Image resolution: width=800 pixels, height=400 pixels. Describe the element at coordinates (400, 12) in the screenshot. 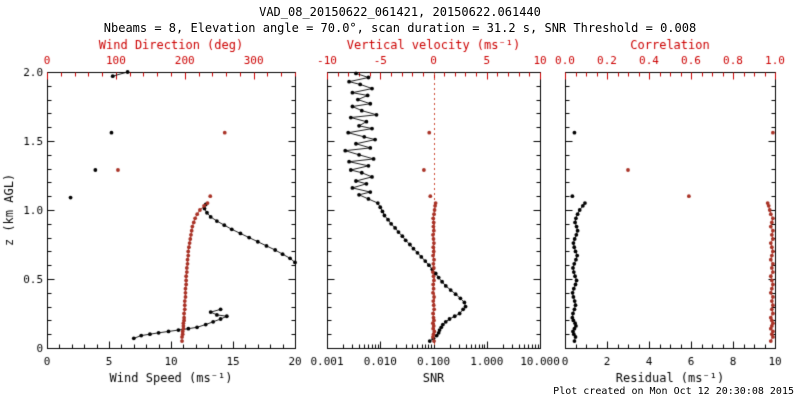

I see `plot-title: VAD_08_20150622_061421, 20150622.061440` at that location.